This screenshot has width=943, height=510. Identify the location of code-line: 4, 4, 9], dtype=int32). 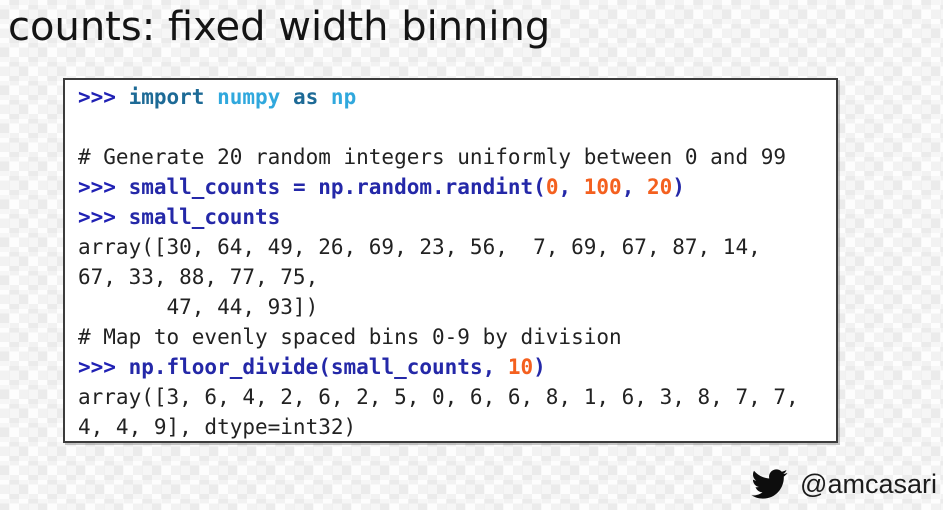
(457, 427).